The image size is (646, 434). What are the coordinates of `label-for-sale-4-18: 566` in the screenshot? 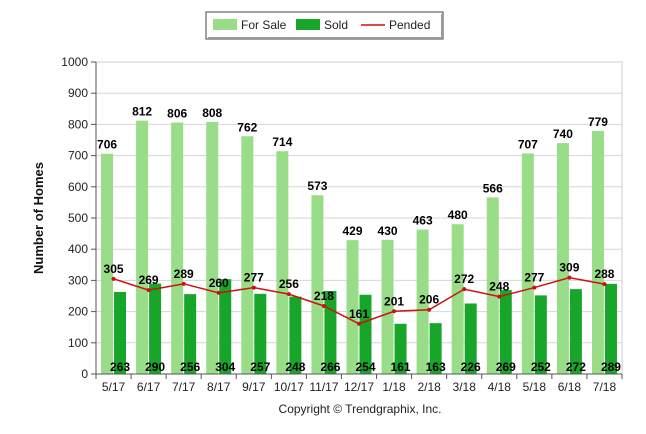 It's located at (493, 188).